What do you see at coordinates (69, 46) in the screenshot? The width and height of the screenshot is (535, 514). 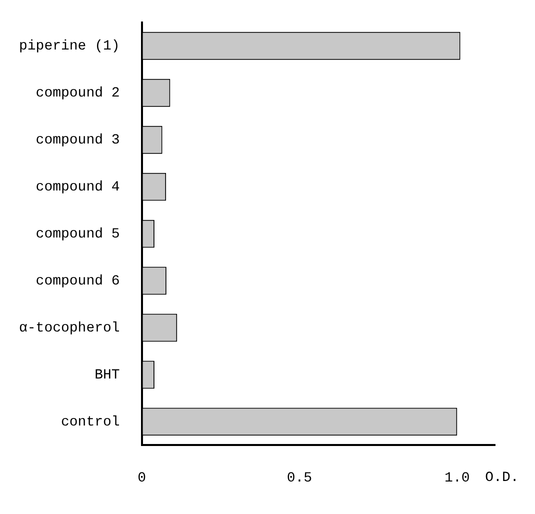 I see `y-tick-label: piperine (1)` at bounding box center [69, 46].